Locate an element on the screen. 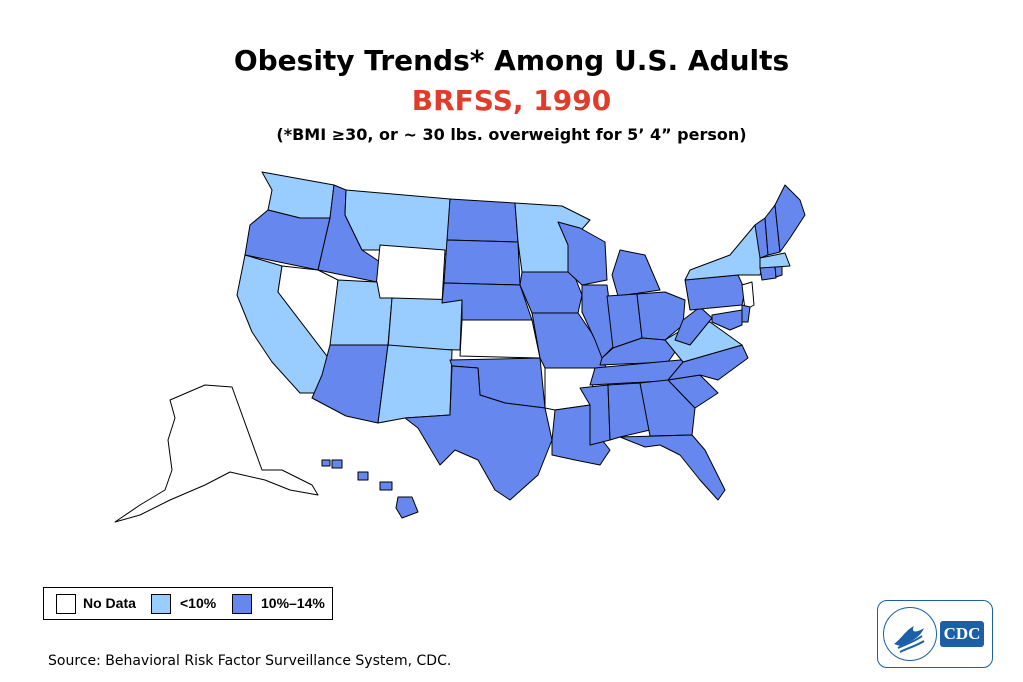 Image resolution: width=1023 pixels, height=682 pixels. state-tx is located at coordinates (478, 433).